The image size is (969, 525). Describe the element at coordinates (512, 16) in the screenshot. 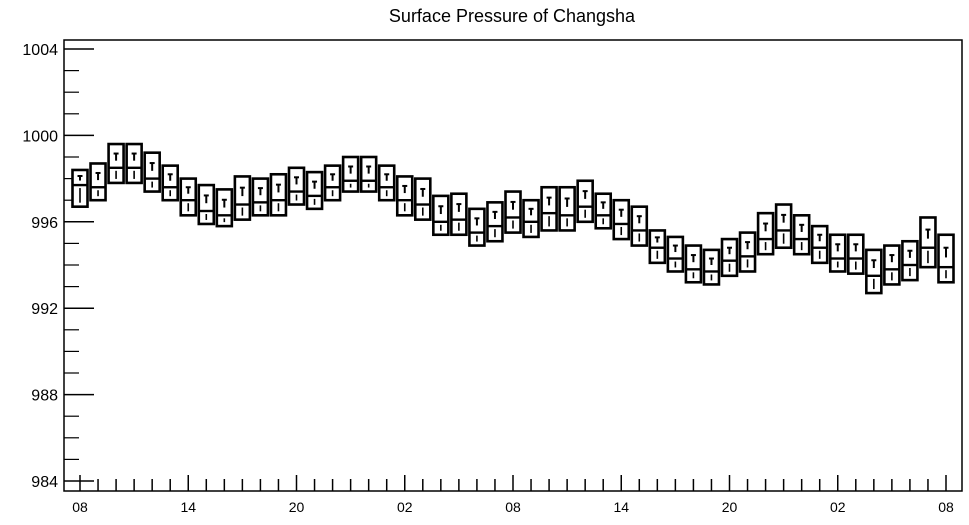

I see `chart-title: Surface Pressure of Changsha` at that location.